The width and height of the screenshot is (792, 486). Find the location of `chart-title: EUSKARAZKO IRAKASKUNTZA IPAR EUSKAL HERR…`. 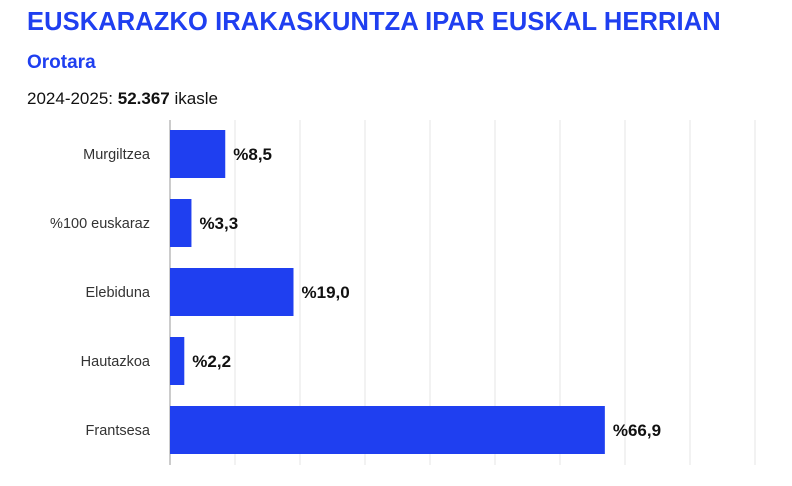

chart-title: EUSKARAZKO IRAKASKUNTZA IPAR EUSKAL HERR… is located at coordinates (374, 22).